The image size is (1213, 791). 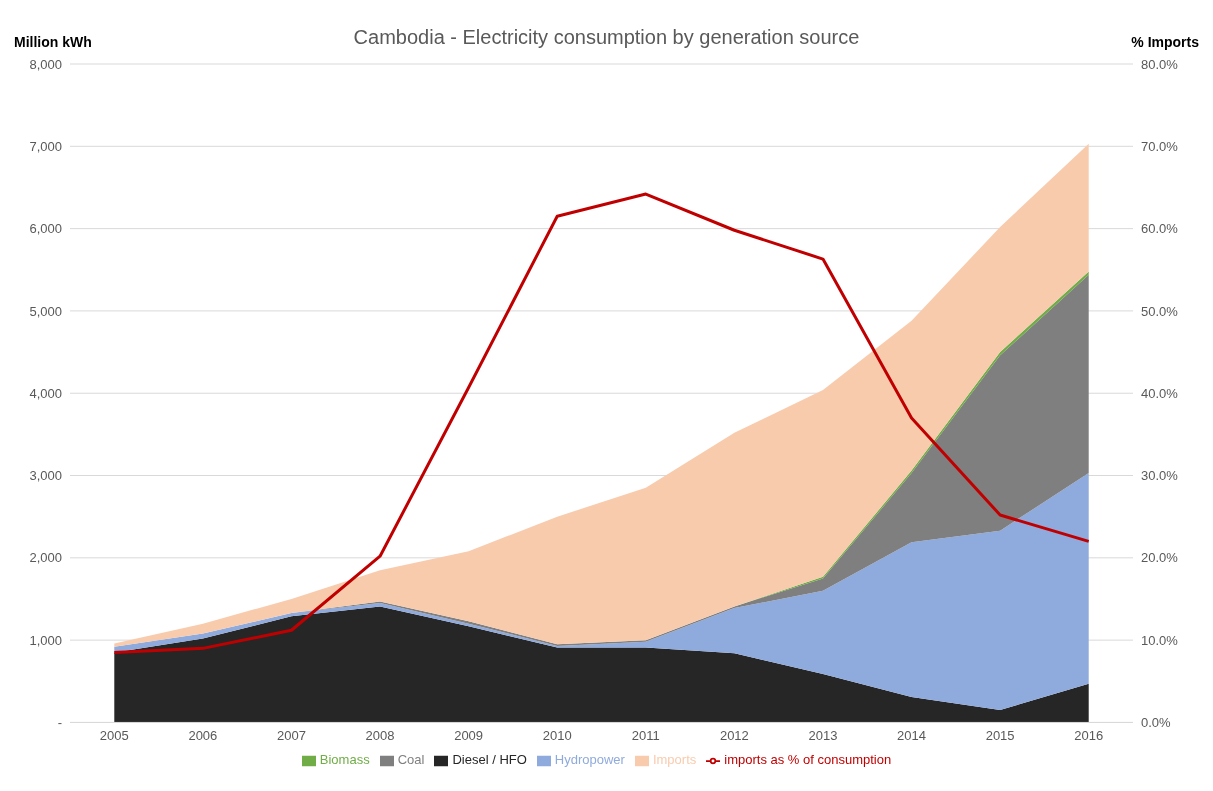 I want to click on legend-label: Biomass, so click(x=344, y=760).